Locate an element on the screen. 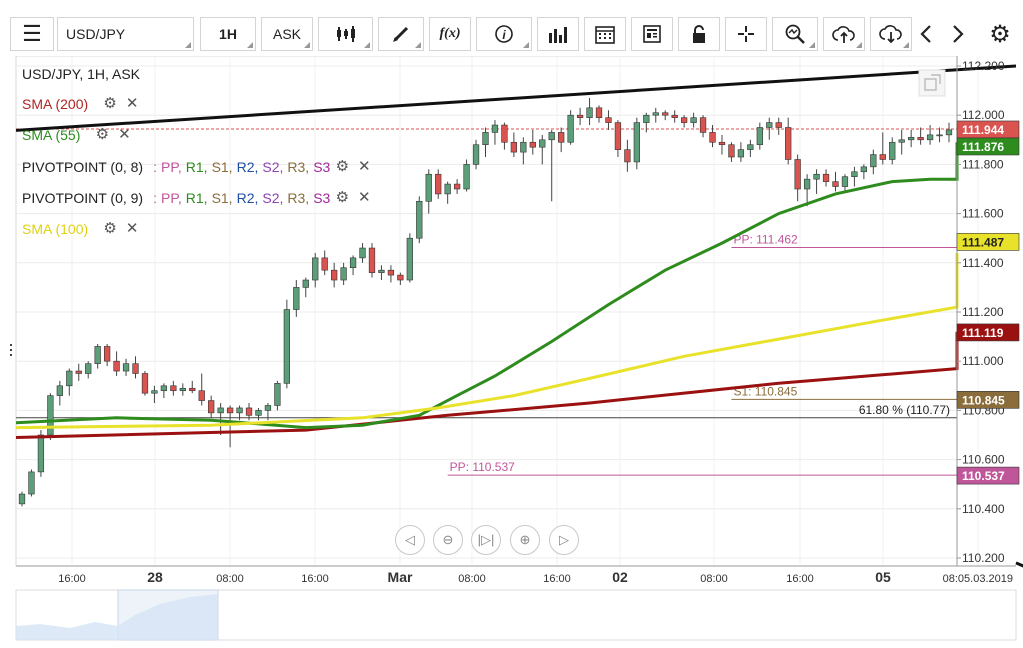 The image size is (1023, 648). function-button: f(x) is located at coordinates (450, 34).